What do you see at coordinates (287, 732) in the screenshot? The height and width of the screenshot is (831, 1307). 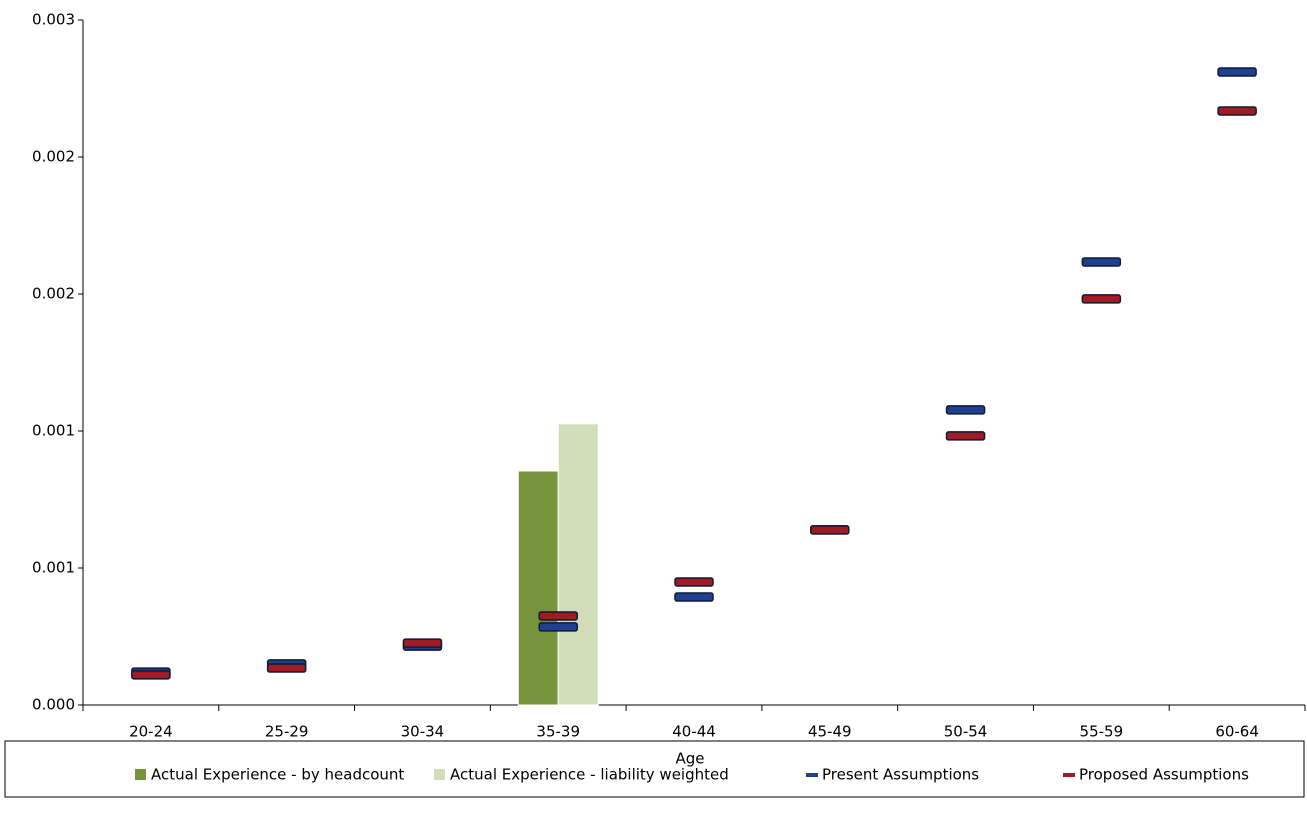 I see `x-tick-label: 25-29` at bounding box center [287, 732].